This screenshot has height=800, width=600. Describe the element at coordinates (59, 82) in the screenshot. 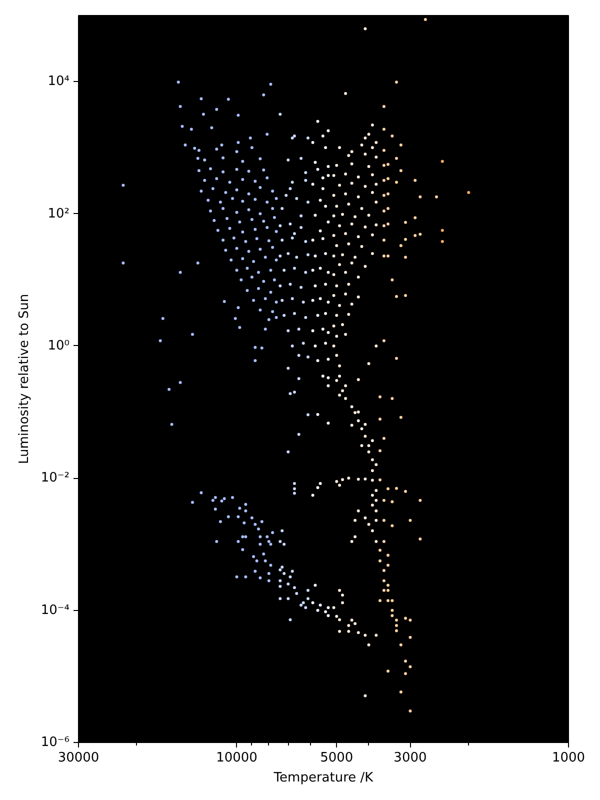

I see `y-tick-label: 10⁴` at that location.